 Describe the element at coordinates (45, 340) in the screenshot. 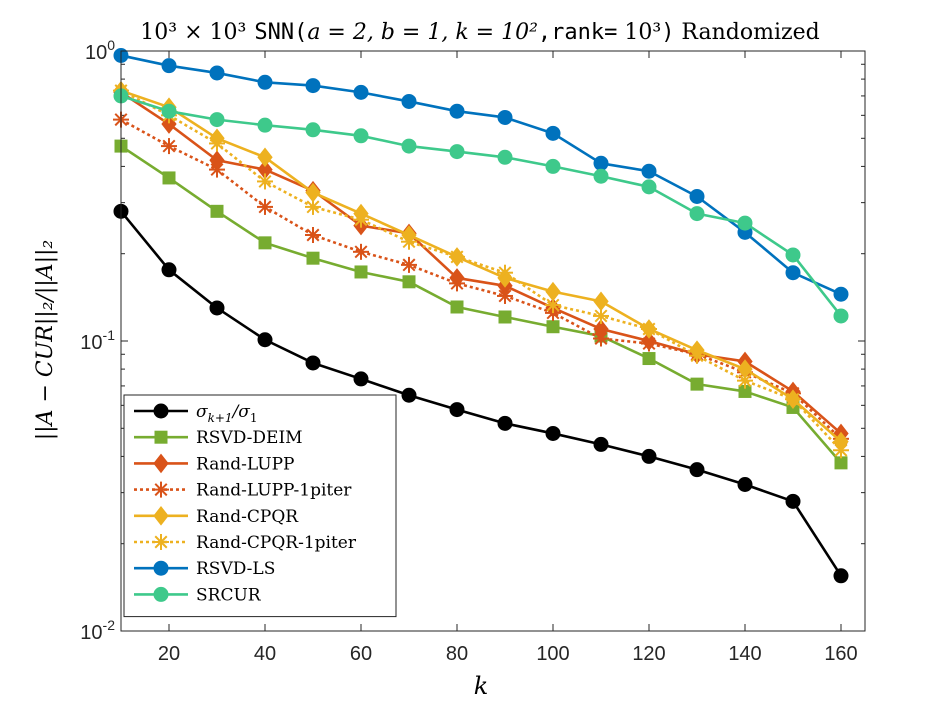

I see `y-axis-label: ||A − CUR||₂/||A||₂` at that location.